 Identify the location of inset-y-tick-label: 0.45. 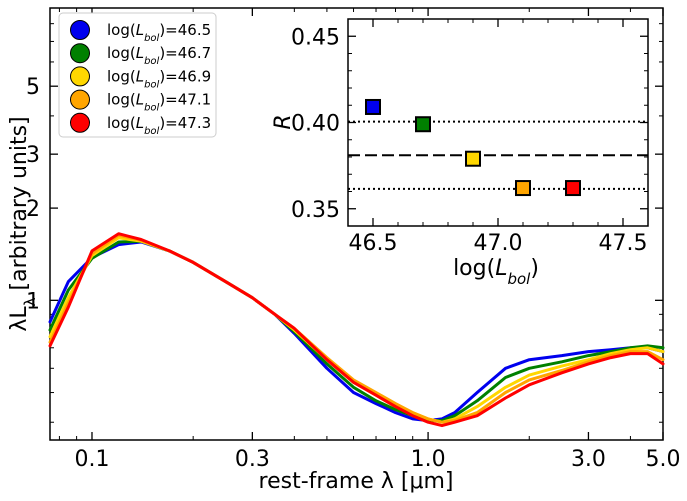
(315, 37).